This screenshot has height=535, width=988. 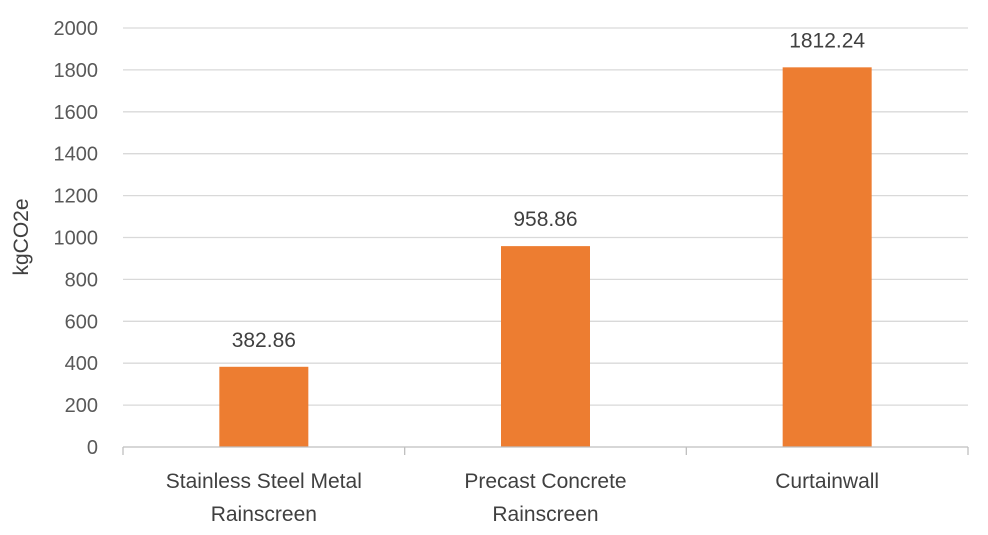 I want to click on y-tick-label: 400, so click(x=81, y=364).